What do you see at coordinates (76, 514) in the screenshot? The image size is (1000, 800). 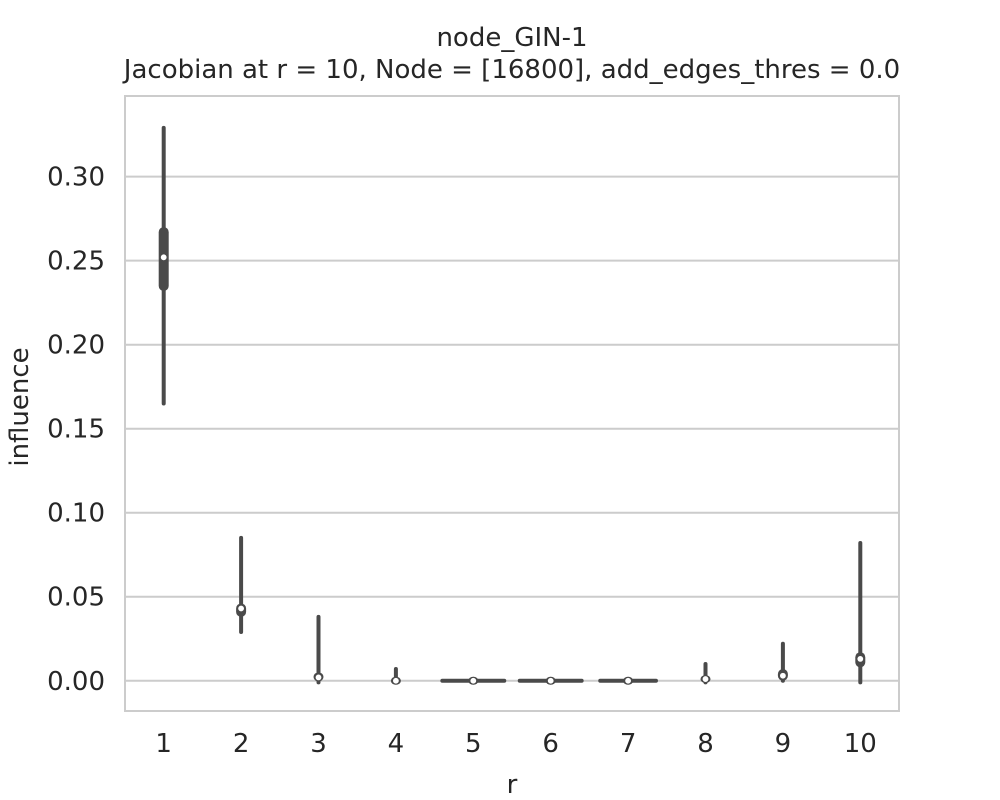 I see `y-tick-label: 0.10` at bounding box center [76, 514].